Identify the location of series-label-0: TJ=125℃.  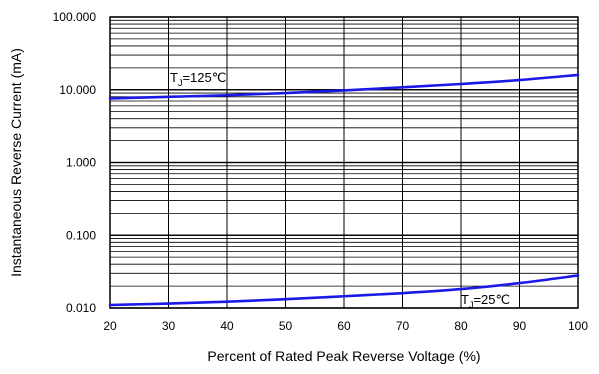
(198, 79).